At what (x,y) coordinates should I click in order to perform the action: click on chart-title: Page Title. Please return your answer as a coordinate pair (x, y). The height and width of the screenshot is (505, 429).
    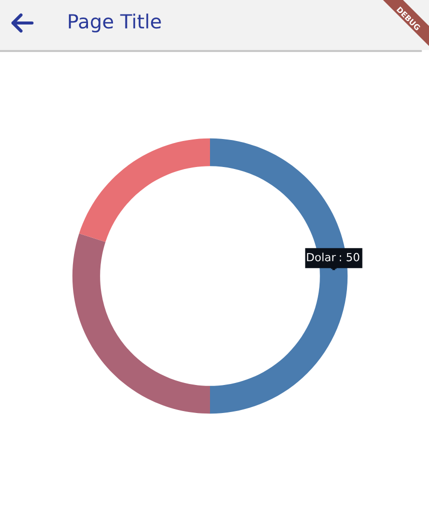
    Looking at the image, I should click on (114, 23).